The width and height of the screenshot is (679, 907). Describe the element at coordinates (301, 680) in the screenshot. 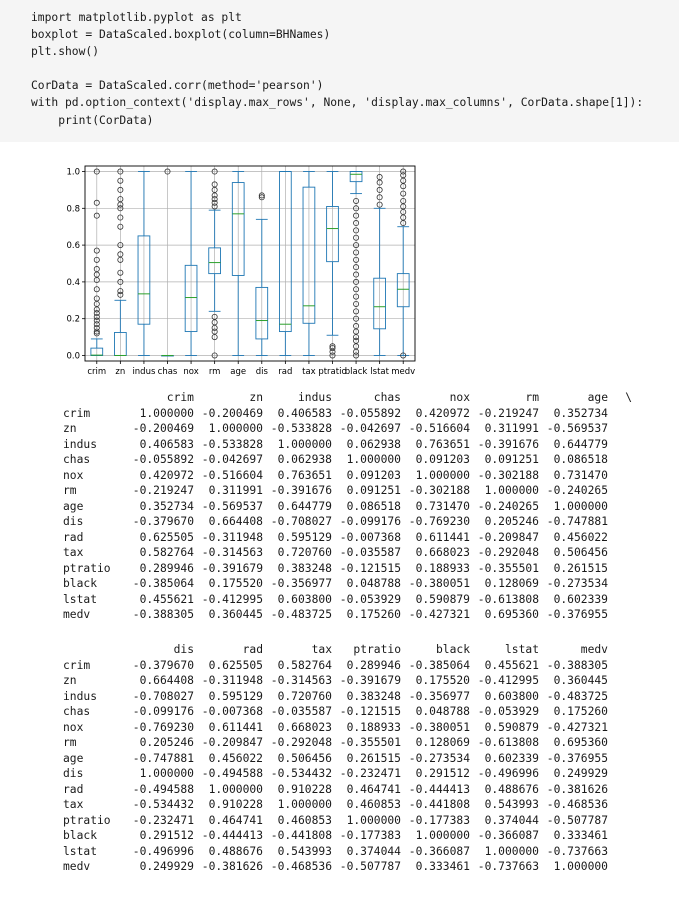

I see `table-cell: -0.314563` at that location.